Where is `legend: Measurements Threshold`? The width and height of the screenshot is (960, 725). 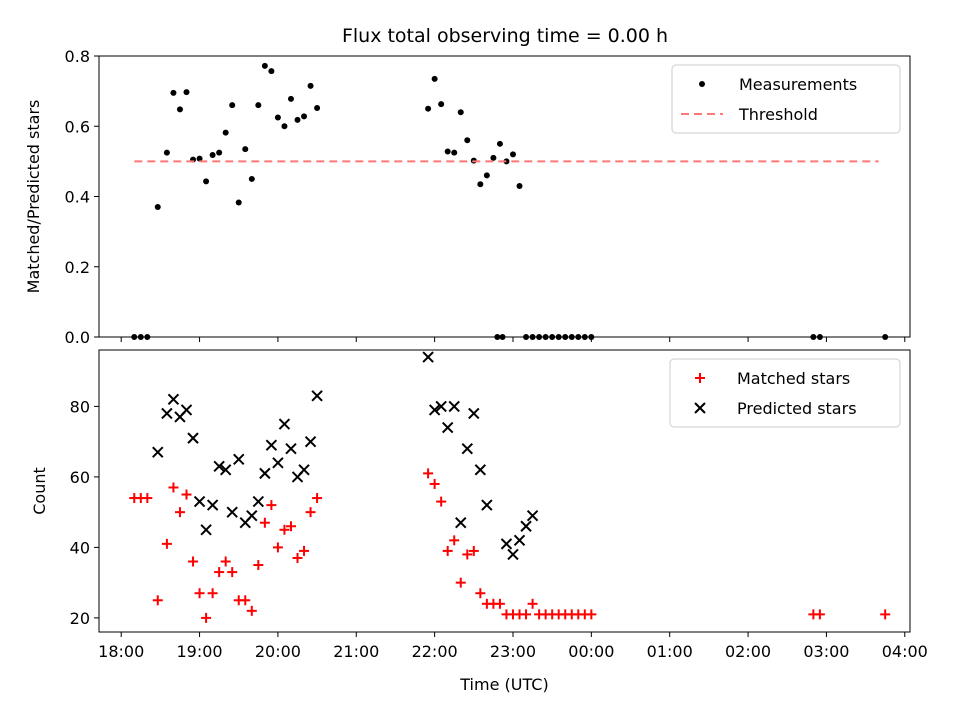
legend: Measurements Threshold is located at coordinates (786, 99).